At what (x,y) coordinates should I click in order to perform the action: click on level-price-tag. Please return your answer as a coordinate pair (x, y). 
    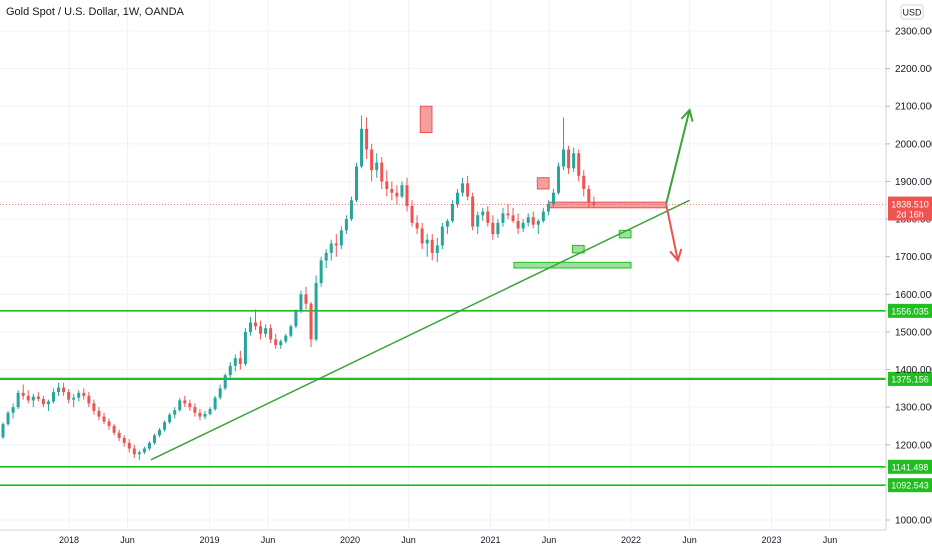
    Looking at the image, I should click on (910, 310).